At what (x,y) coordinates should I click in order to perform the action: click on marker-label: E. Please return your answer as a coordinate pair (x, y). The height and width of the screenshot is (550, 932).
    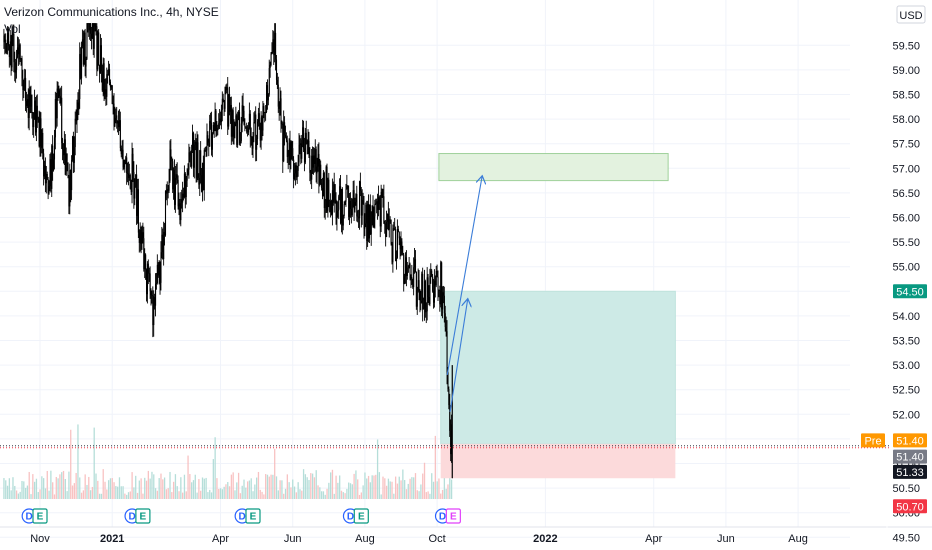
    Looking at the image, I should click on (40, 517).